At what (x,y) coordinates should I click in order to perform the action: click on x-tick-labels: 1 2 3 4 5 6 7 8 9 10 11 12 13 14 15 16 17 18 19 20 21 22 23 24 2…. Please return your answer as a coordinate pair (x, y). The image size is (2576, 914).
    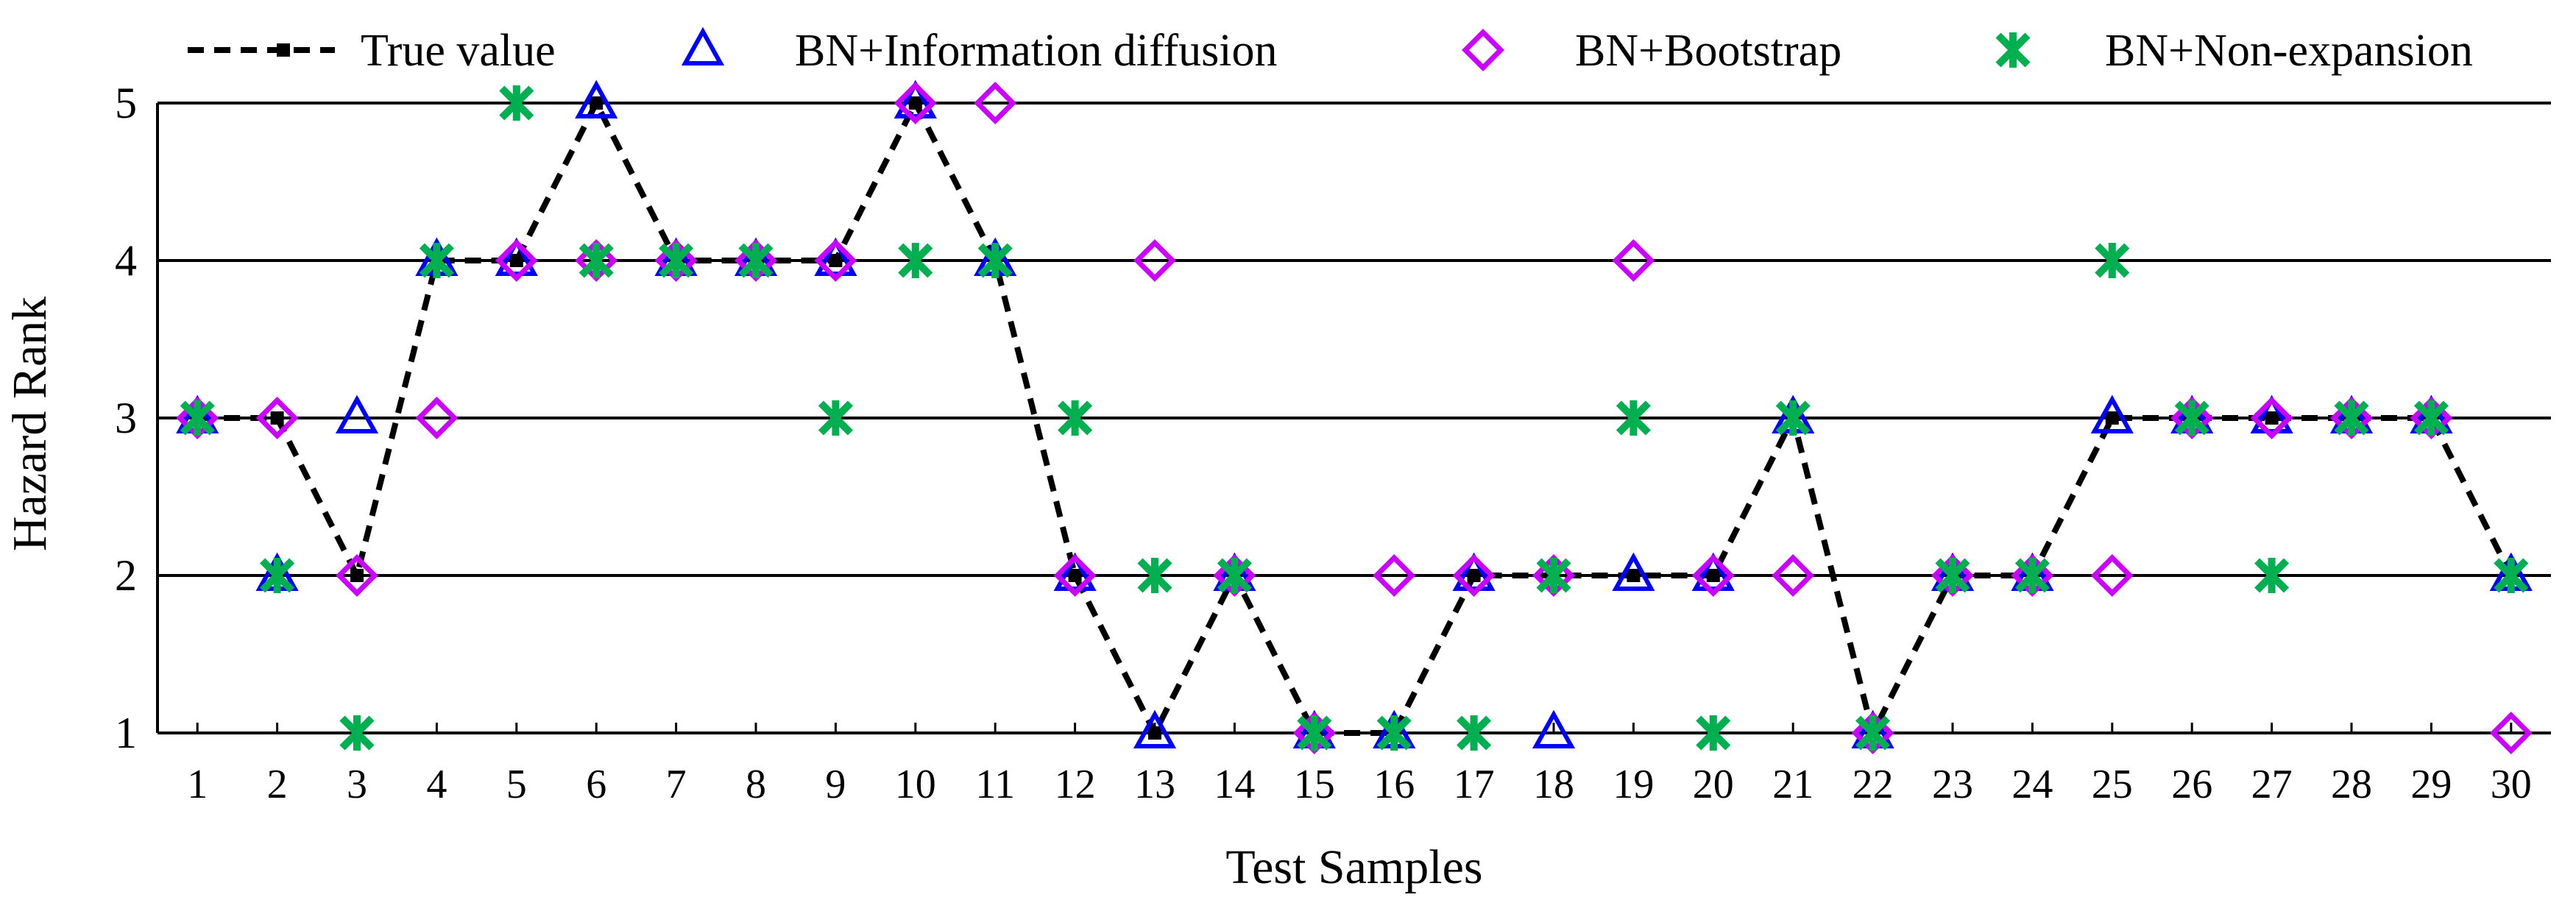
    Looking at the image, I should click on (1359, 784).